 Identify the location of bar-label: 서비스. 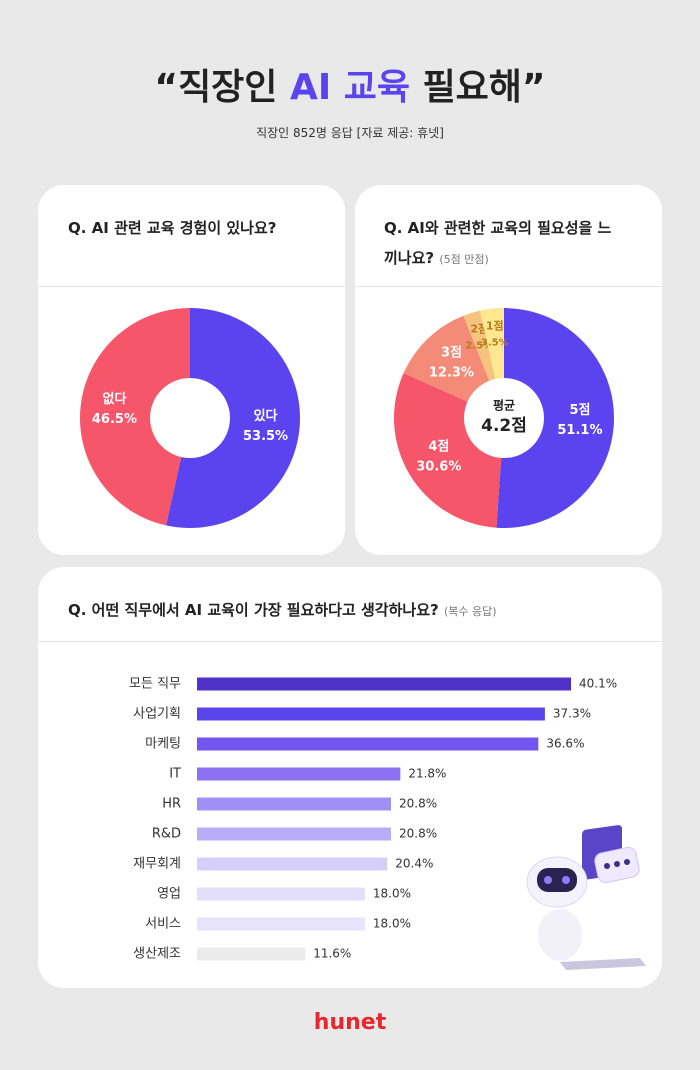
(163, 924).